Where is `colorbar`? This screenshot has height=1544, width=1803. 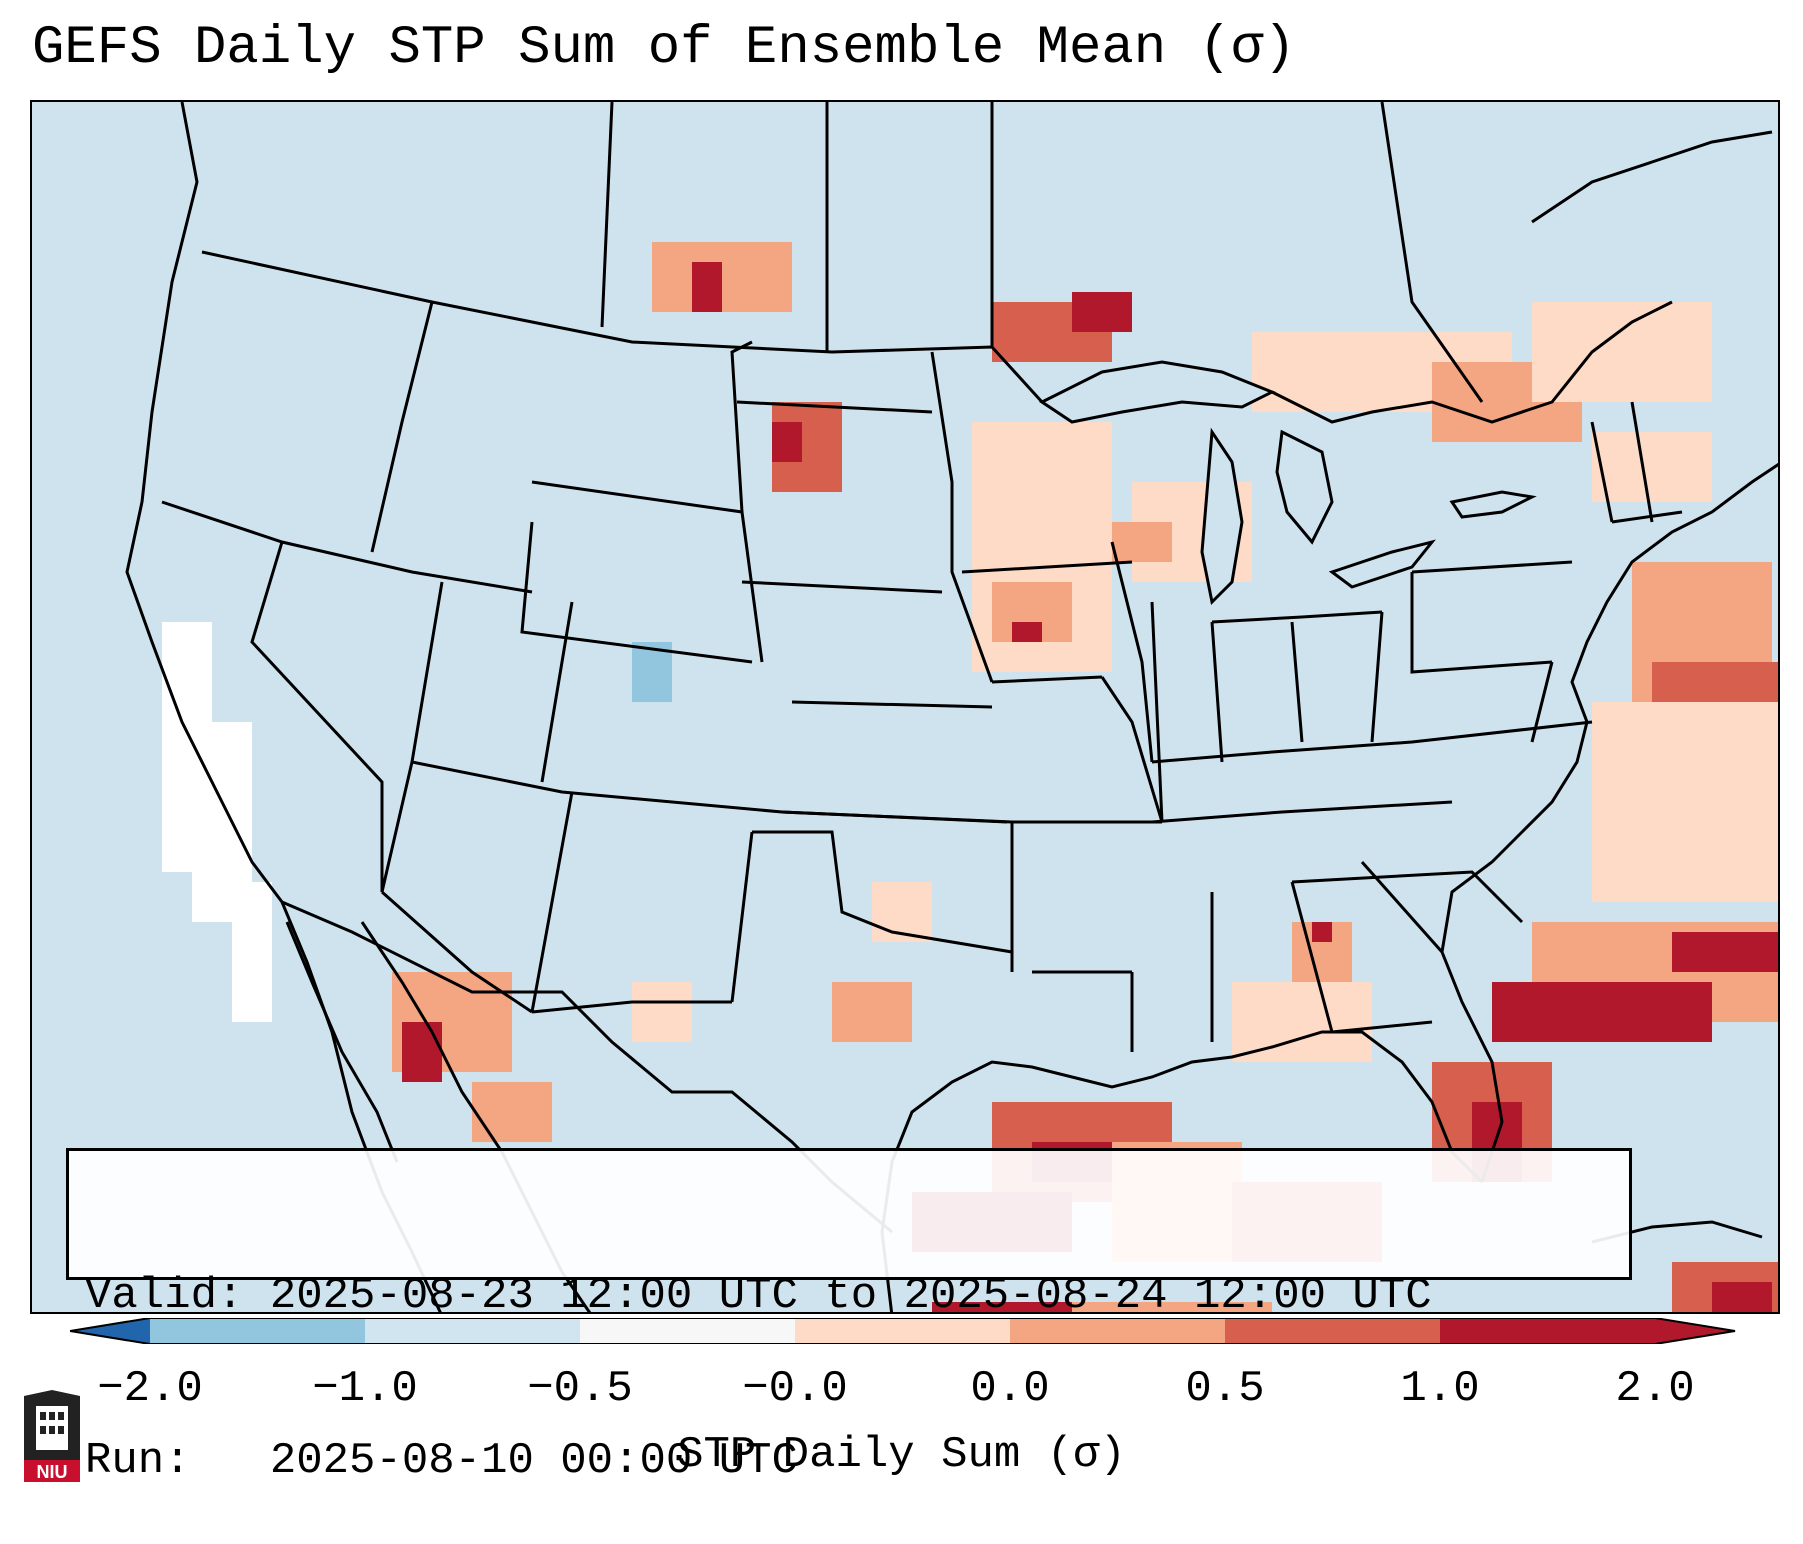
colorbar is located at coordinates (903, 1331).